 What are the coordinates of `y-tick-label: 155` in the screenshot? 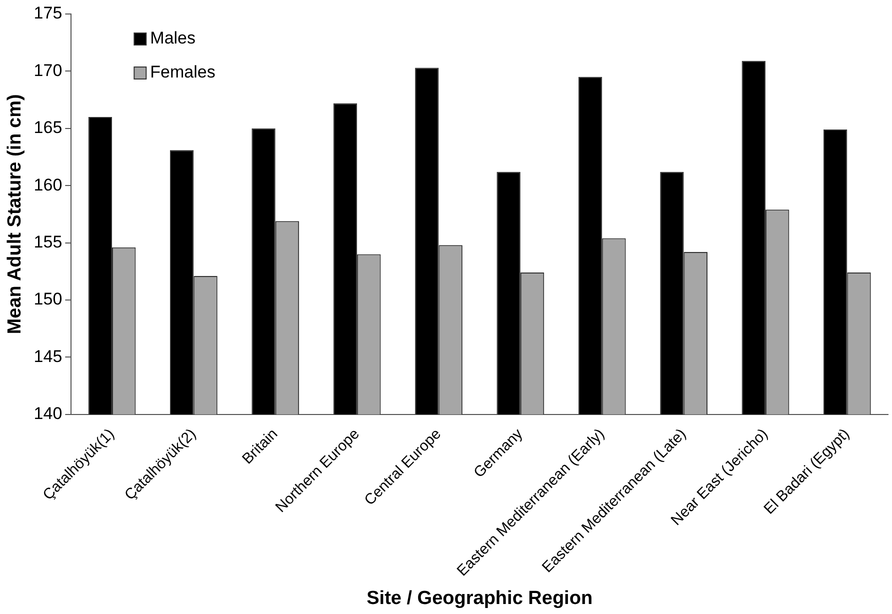 It's located at (48, 242).